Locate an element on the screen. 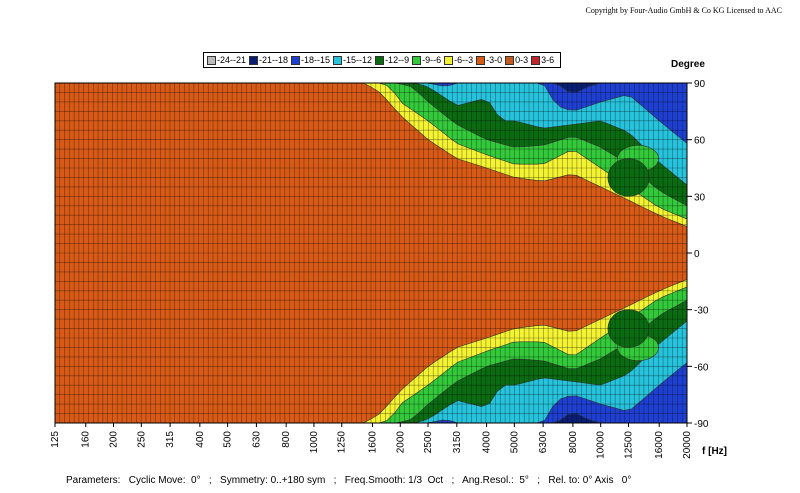  x-tick-label: 10000 is located at coordinates (601, 445).